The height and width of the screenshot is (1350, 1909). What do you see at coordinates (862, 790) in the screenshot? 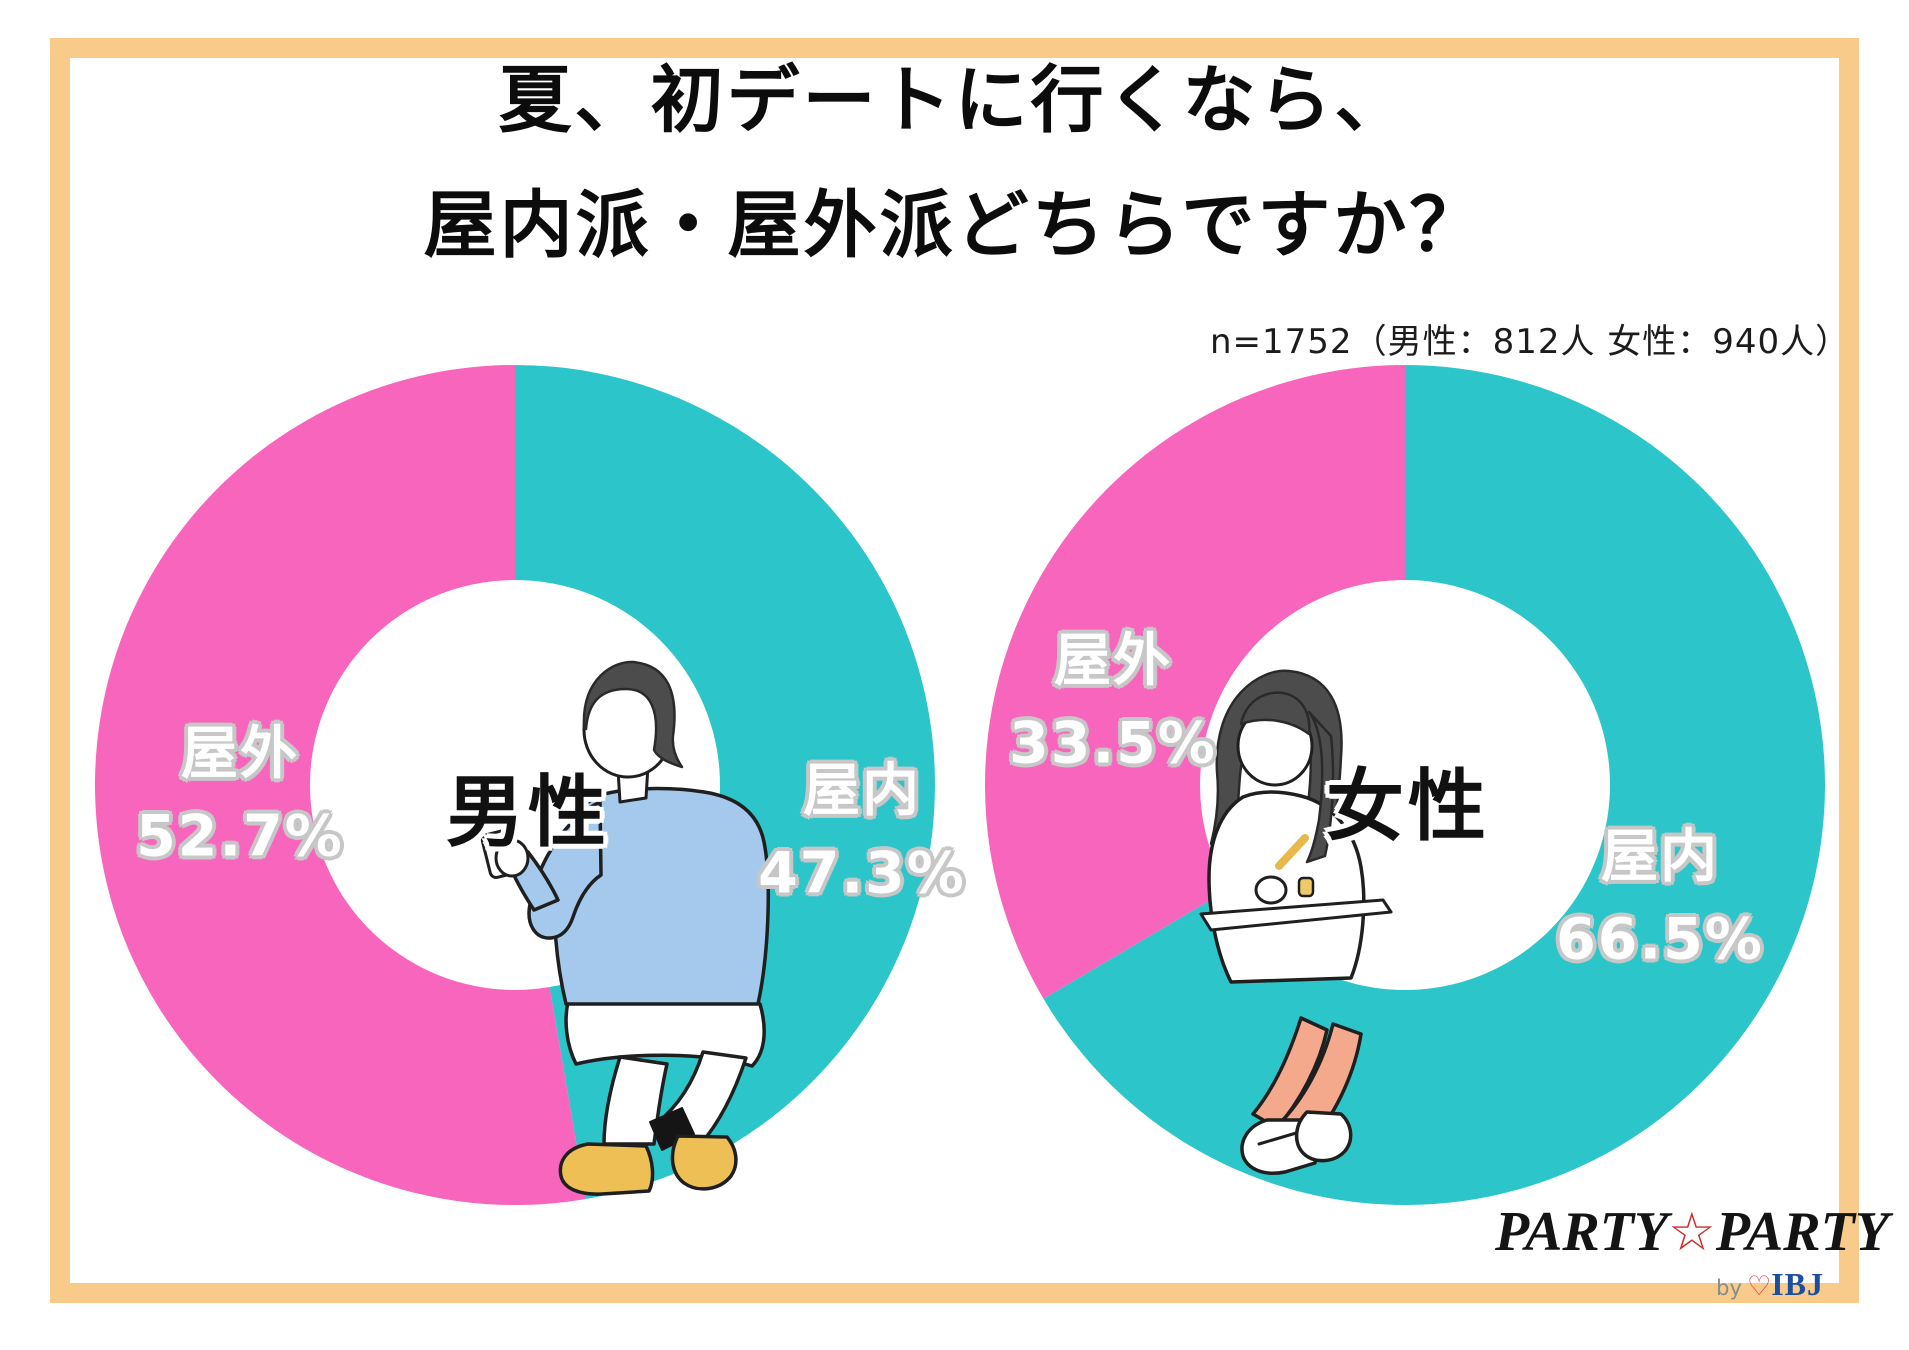
I see `label-male-indoor-name: 屋内` at bounding box center [862, 790].